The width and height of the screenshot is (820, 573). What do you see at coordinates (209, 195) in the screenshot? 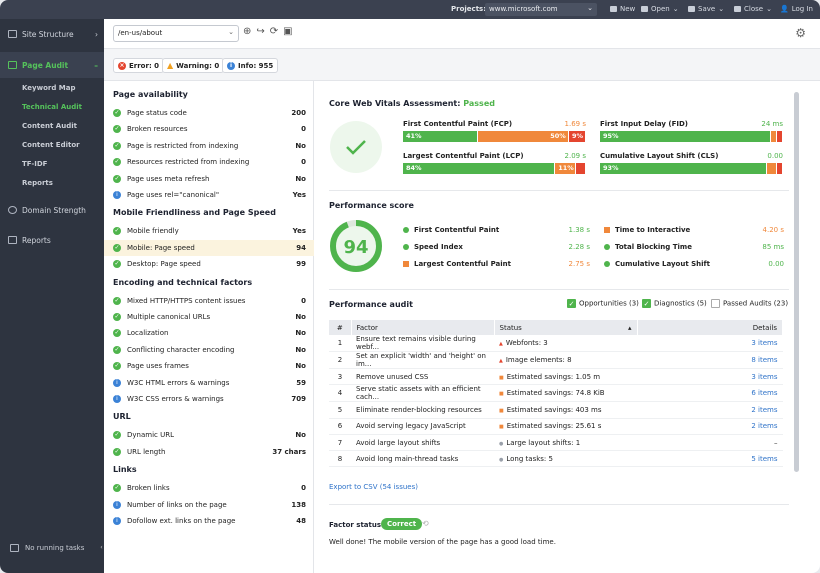
I see `factor-row: i Page uses rel="canonical" Yes` at bounding box center [209, 195].